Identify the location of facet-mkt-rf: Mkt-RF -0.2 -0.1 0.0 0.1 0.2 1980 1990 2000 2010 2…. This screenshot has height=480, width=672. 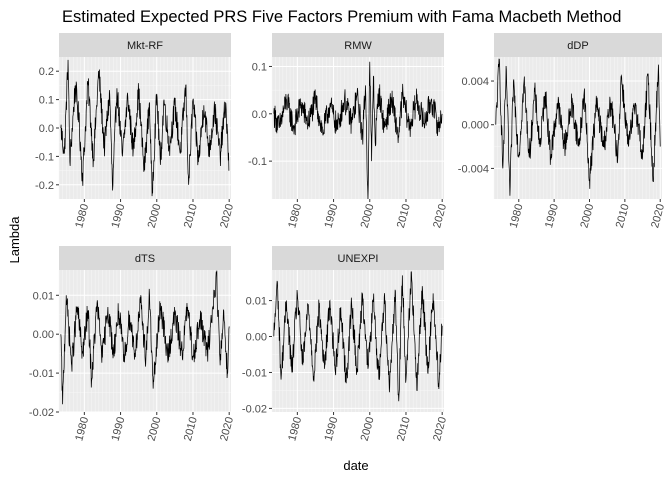
(135, 131).